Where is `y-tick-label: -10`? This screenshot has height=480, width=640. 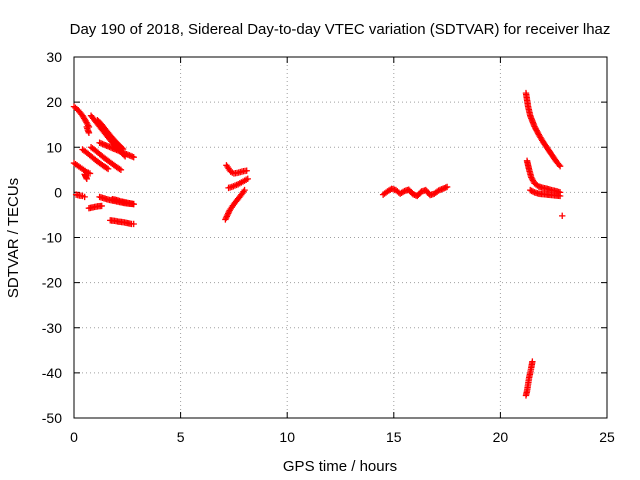 y-tick-label: -10 is located at coordinates (52, 238).